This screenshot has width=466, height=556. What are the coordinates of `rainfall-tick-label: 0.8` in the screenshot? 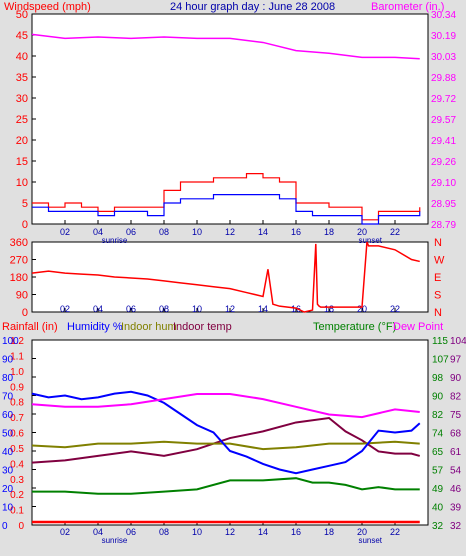 It's located at (17, 403).